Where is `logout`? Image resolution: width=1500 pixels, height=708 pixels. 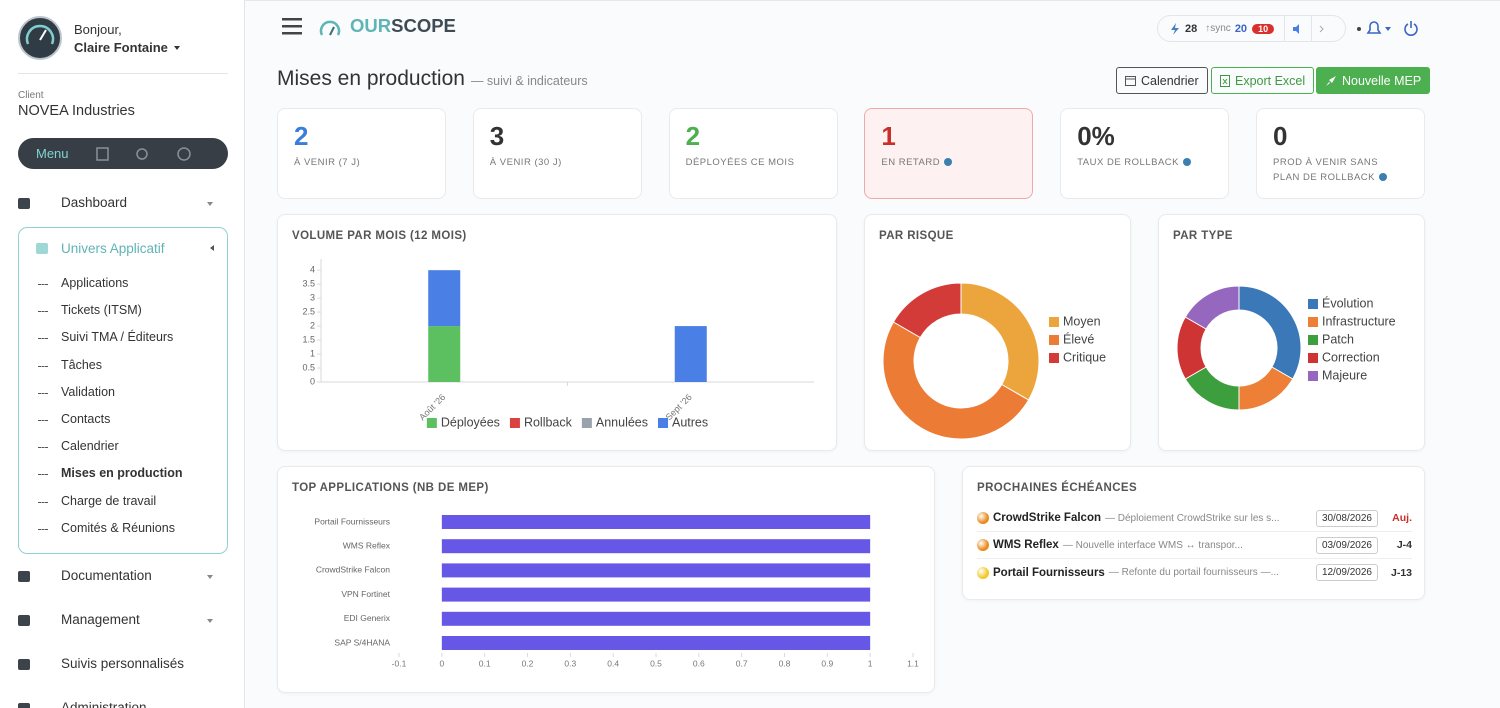 logout is located at coordinates (1411, 29).